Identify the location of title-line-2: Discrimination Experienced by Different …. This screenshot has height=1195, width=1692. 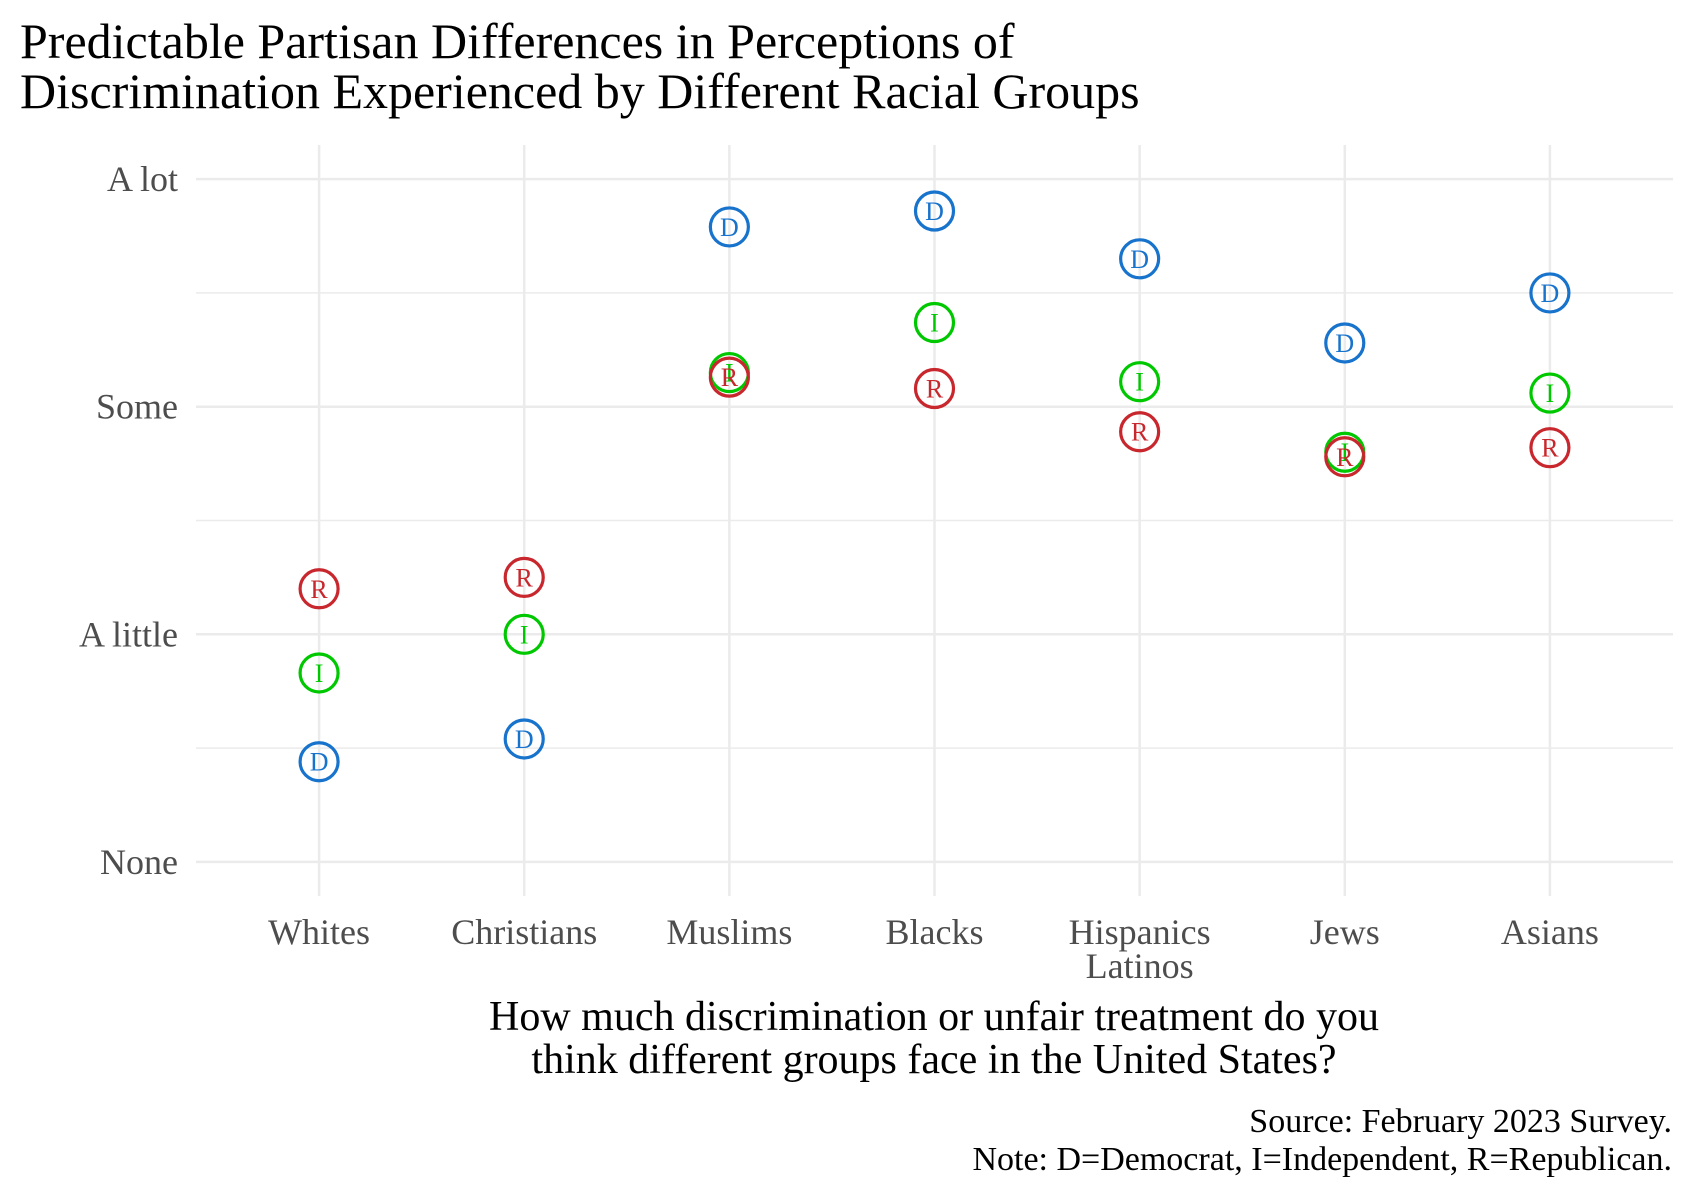
(580, 91).